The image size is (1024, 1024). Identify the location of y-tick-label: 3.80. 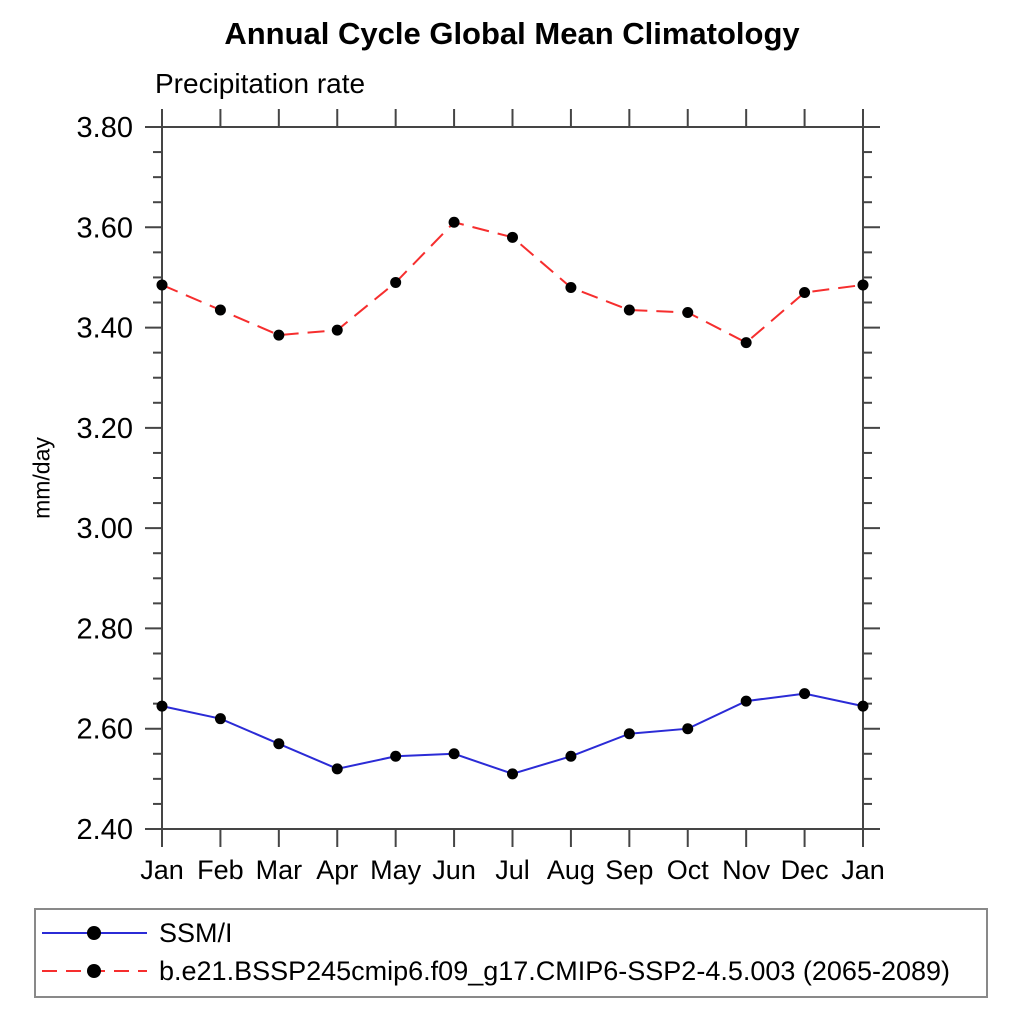
(105, 128).